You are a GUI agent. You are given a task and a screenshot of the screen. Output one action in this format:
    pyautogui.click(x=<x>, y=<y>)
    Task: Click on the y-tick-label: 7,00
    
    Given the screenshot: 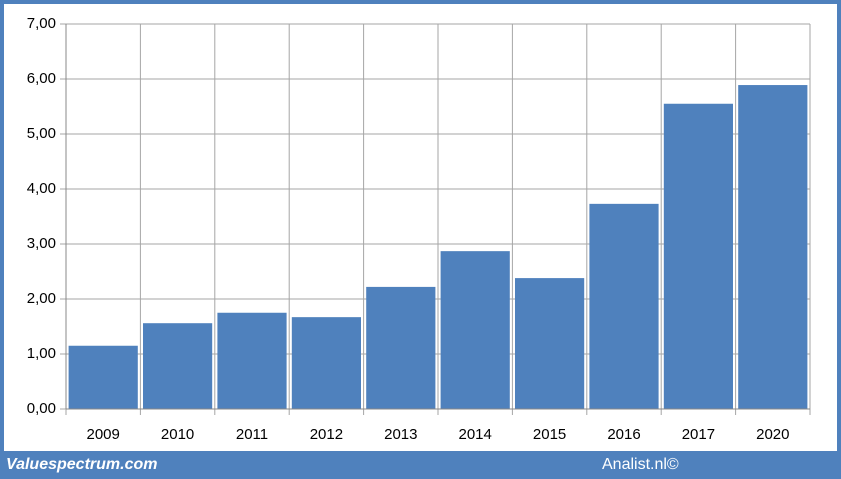 What is the action you would take?
    pyautogui.click(x=41, y=23)
    